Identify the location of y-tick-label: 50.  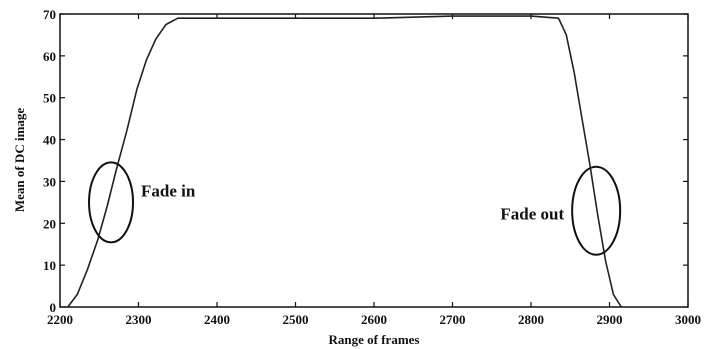
(49, 98).